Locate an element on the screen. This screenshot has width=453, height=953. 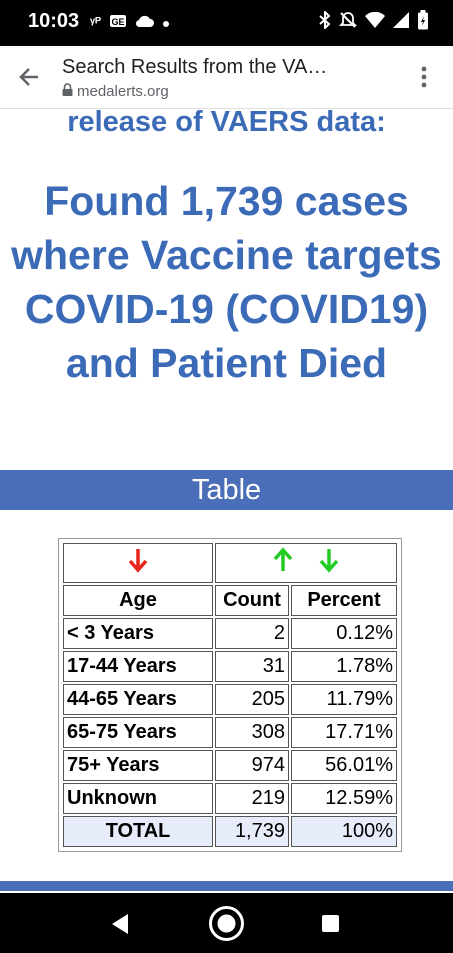
cloud-icon is located at coordinates (145, 22).